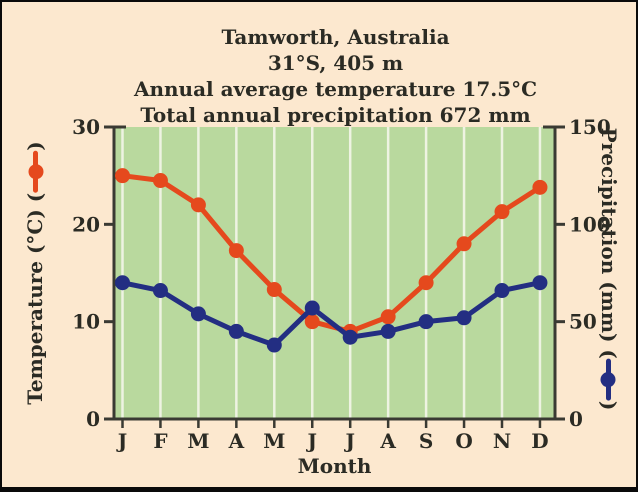  I want to click on left-axis-tick-label: 10, so click(86, 322).